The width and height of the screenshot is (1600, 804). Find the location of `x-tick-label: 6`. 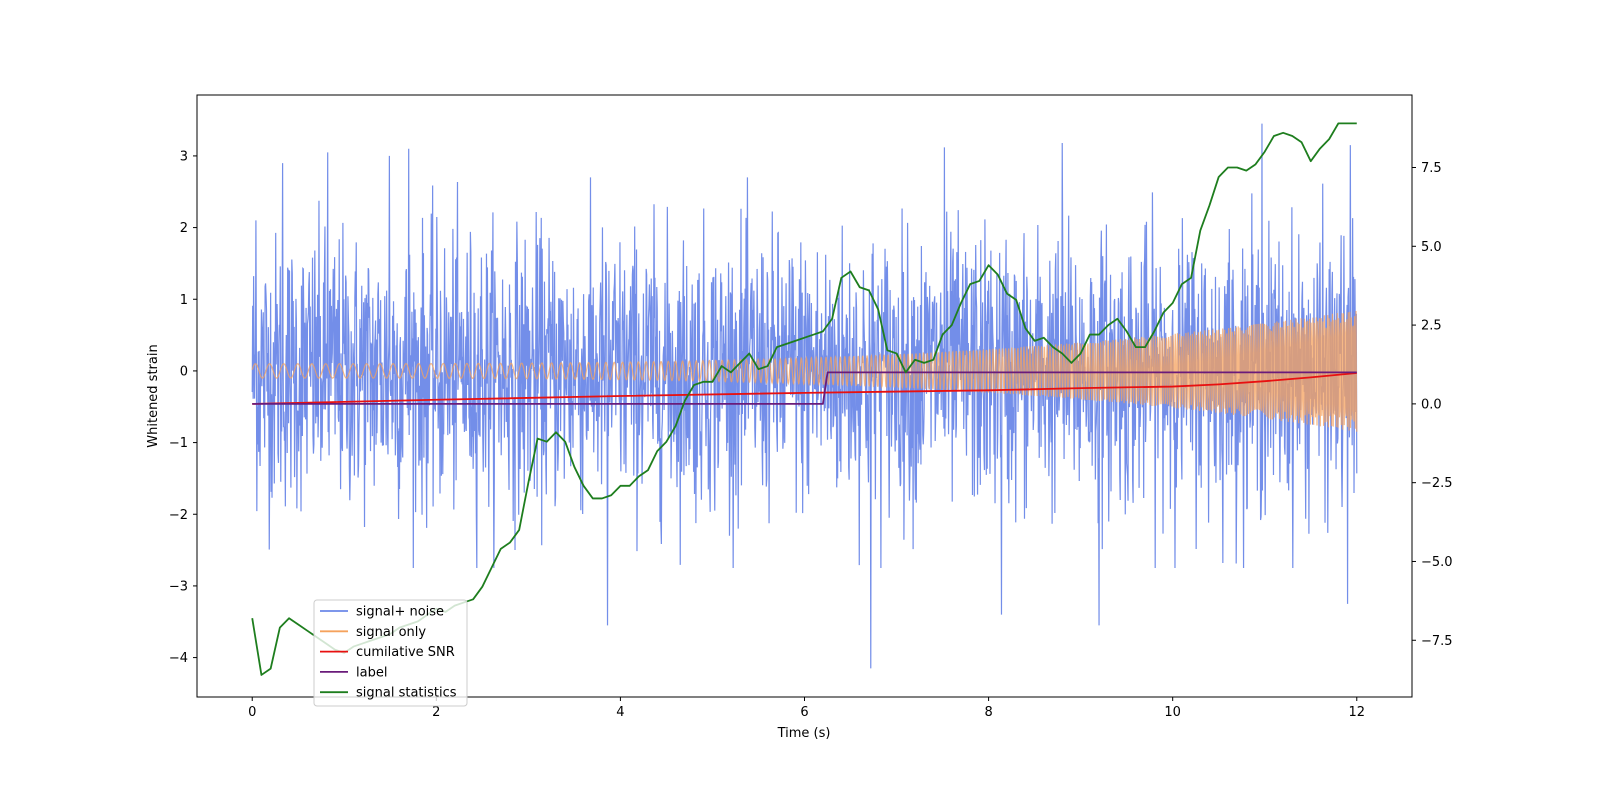

x-tick-label: 6 is located at coordinates (804, 712).